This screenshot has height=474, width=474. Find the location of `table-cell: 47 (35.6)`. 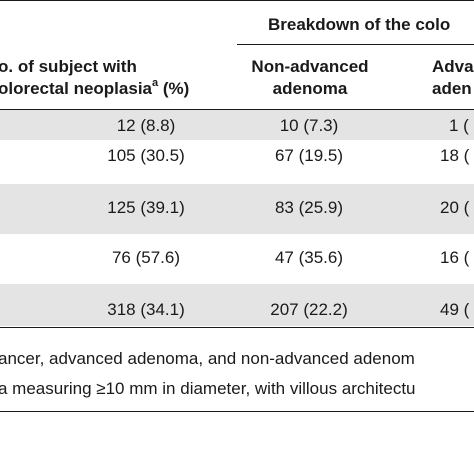

table-cell: 47 (35.6) is located at coordinates (309, 257).